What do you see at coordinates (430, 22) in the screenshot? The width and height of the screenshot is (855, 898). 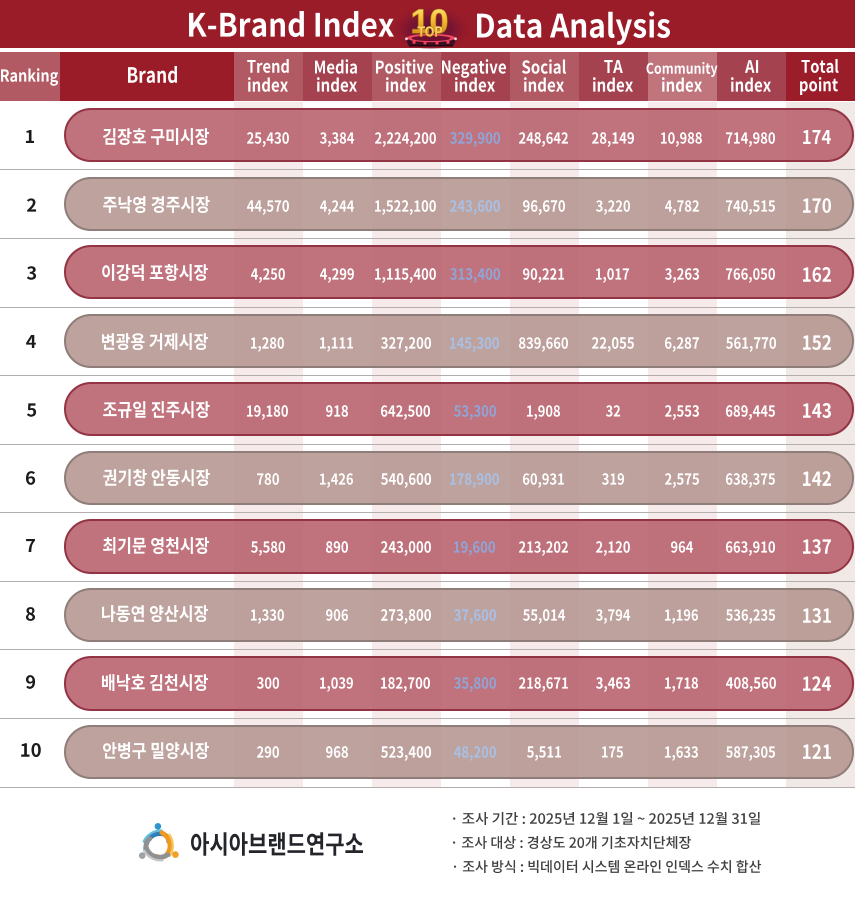 I see `svg-text: 10` at bounding box center [430, 22].